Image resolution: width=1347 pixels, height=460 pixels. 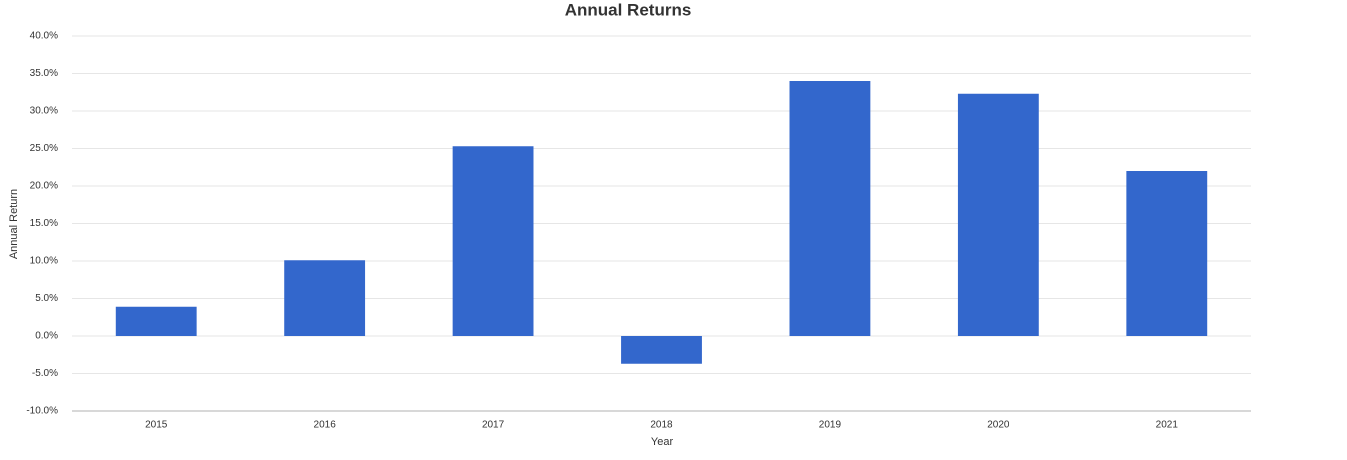 What do you see at coordinates (998, 425) in the screenshot?
I see `x-tick-label: 2020` at bounding box center [998, 425].